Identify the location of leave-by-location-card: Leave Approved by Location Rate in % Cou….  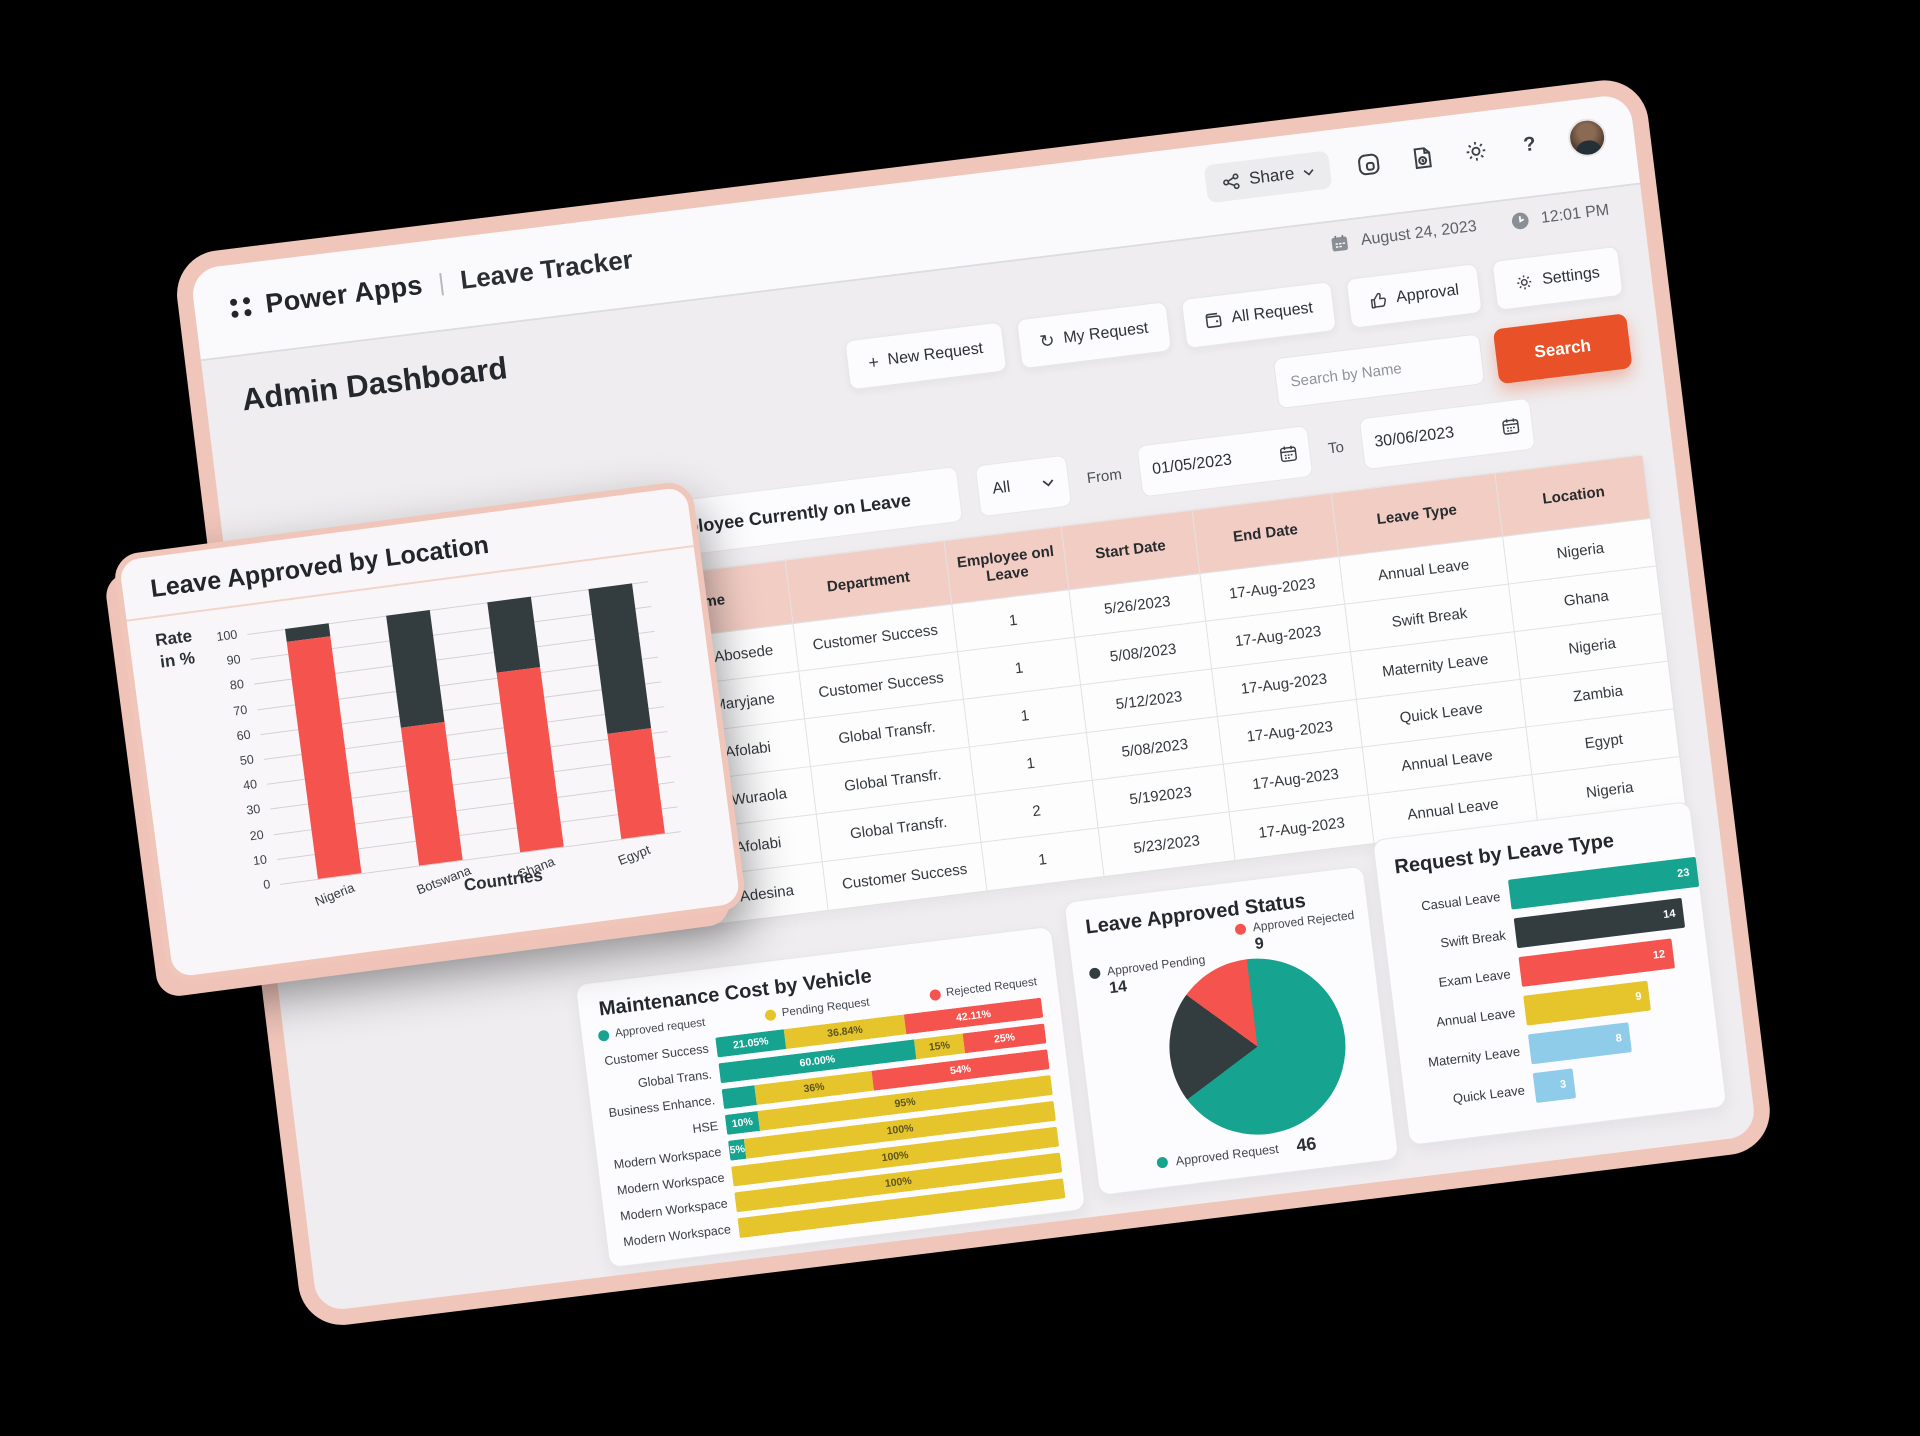
(430, 732).